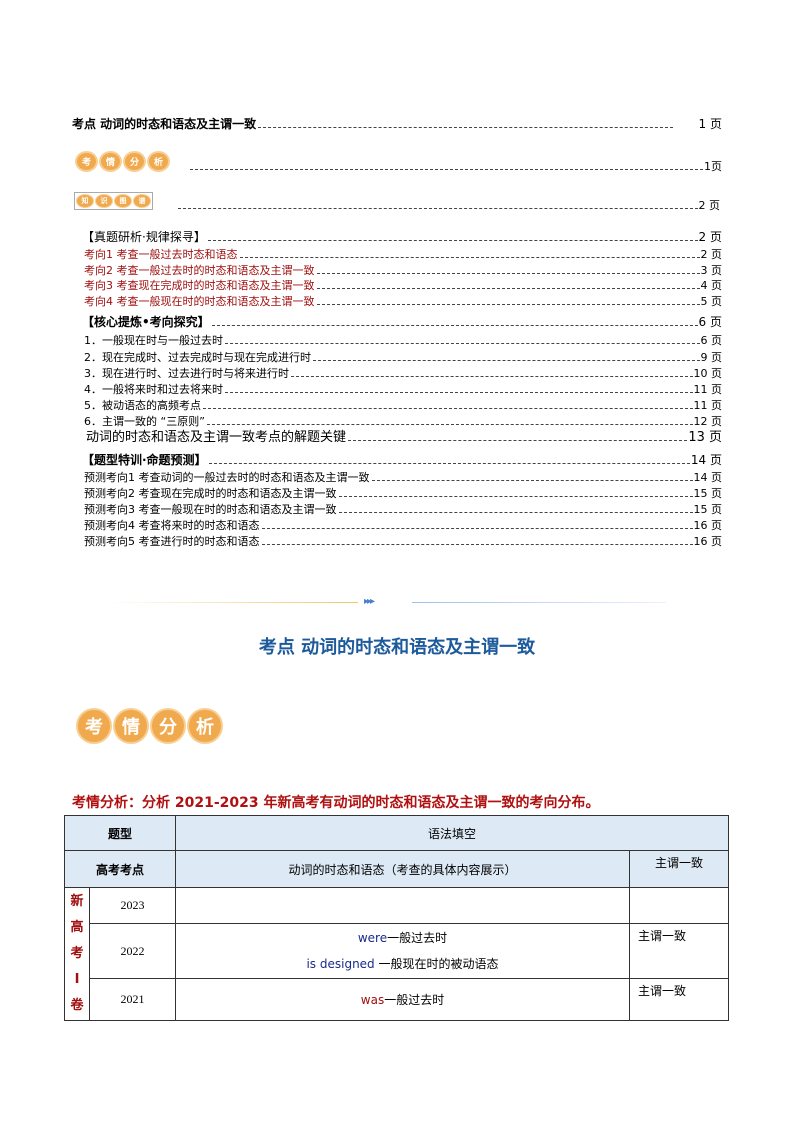 The image size is (794, 1123). What do you see at coordinates (711, 357) in the screenshot?
I see `toc-page: 9 页` at bounding box center [711, 357].